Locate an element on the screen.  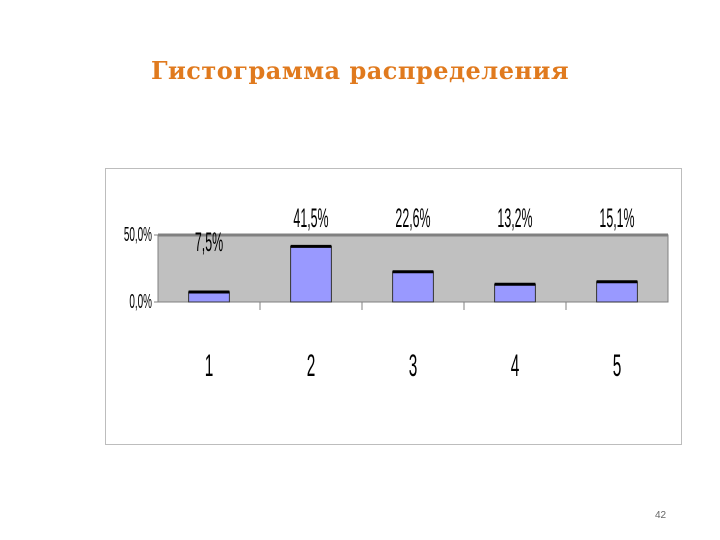
data-label: 7,5% is located at coordinates (209, 243).